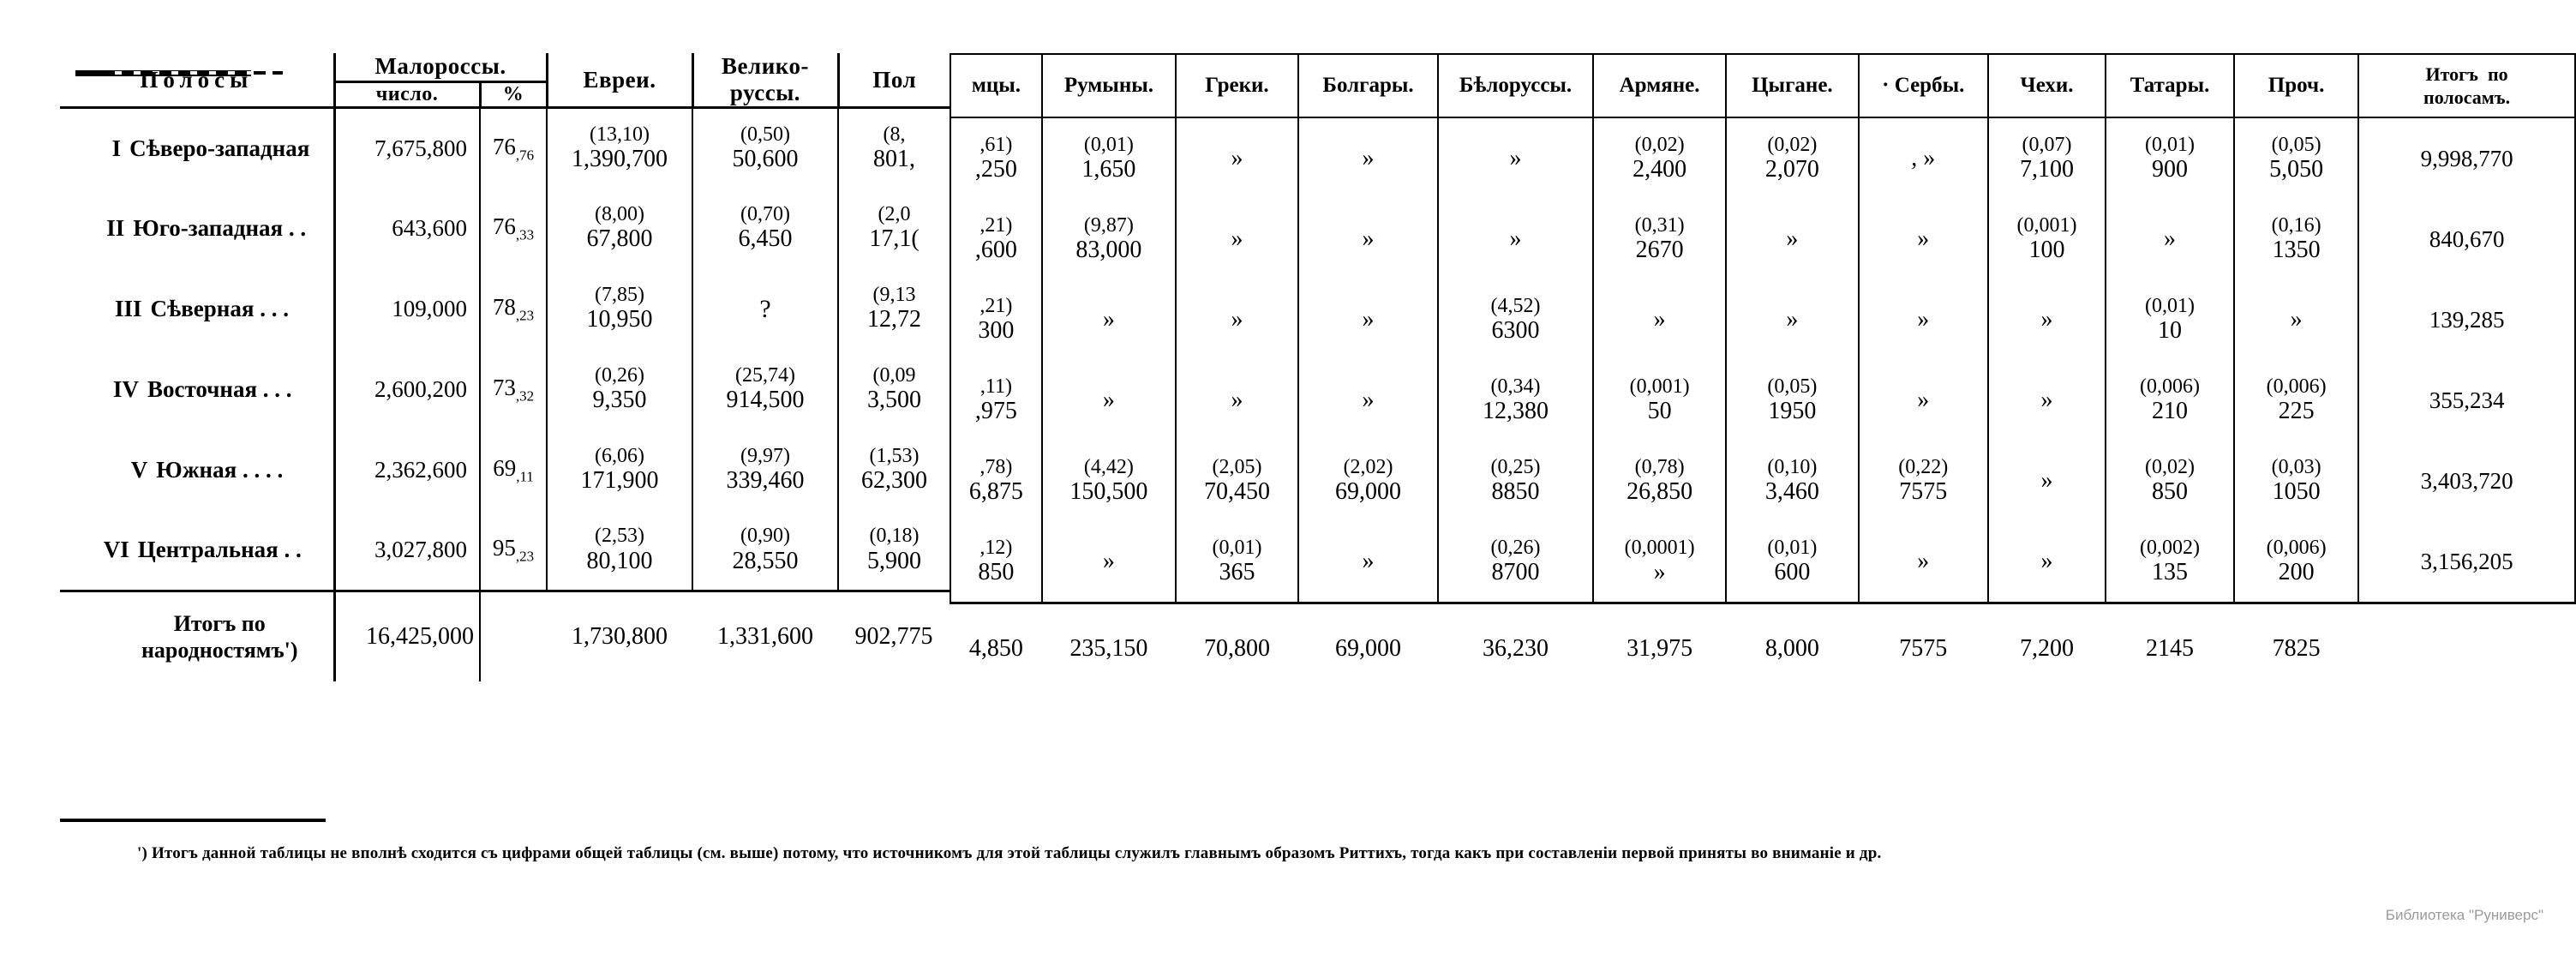 This screenshot has width=2576, height=954. What do you see at coordinates (995, 386) in the screenshot?
I see `pct-r4-3: ,11)` at bounding box center [995, 386].